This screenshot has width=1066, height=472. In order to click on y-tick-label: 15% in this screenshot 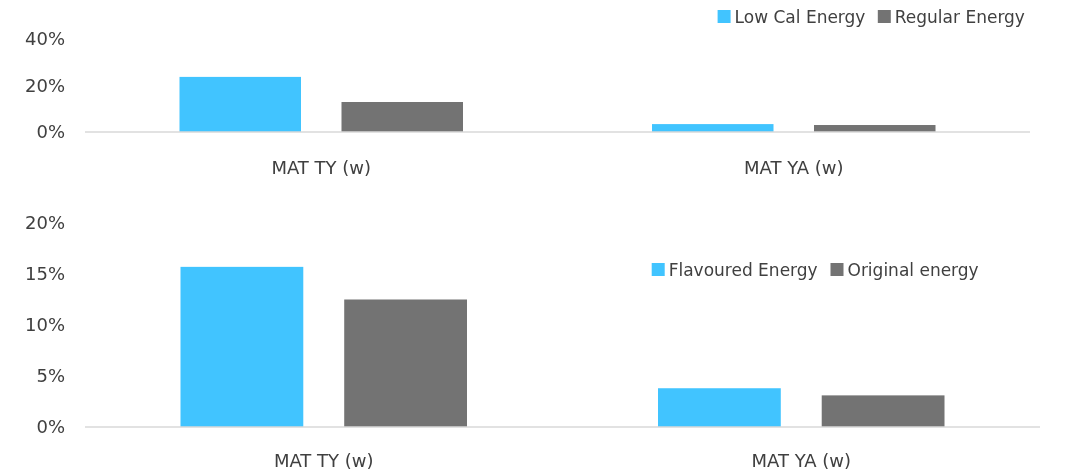, I will do `click(44, 274)`.